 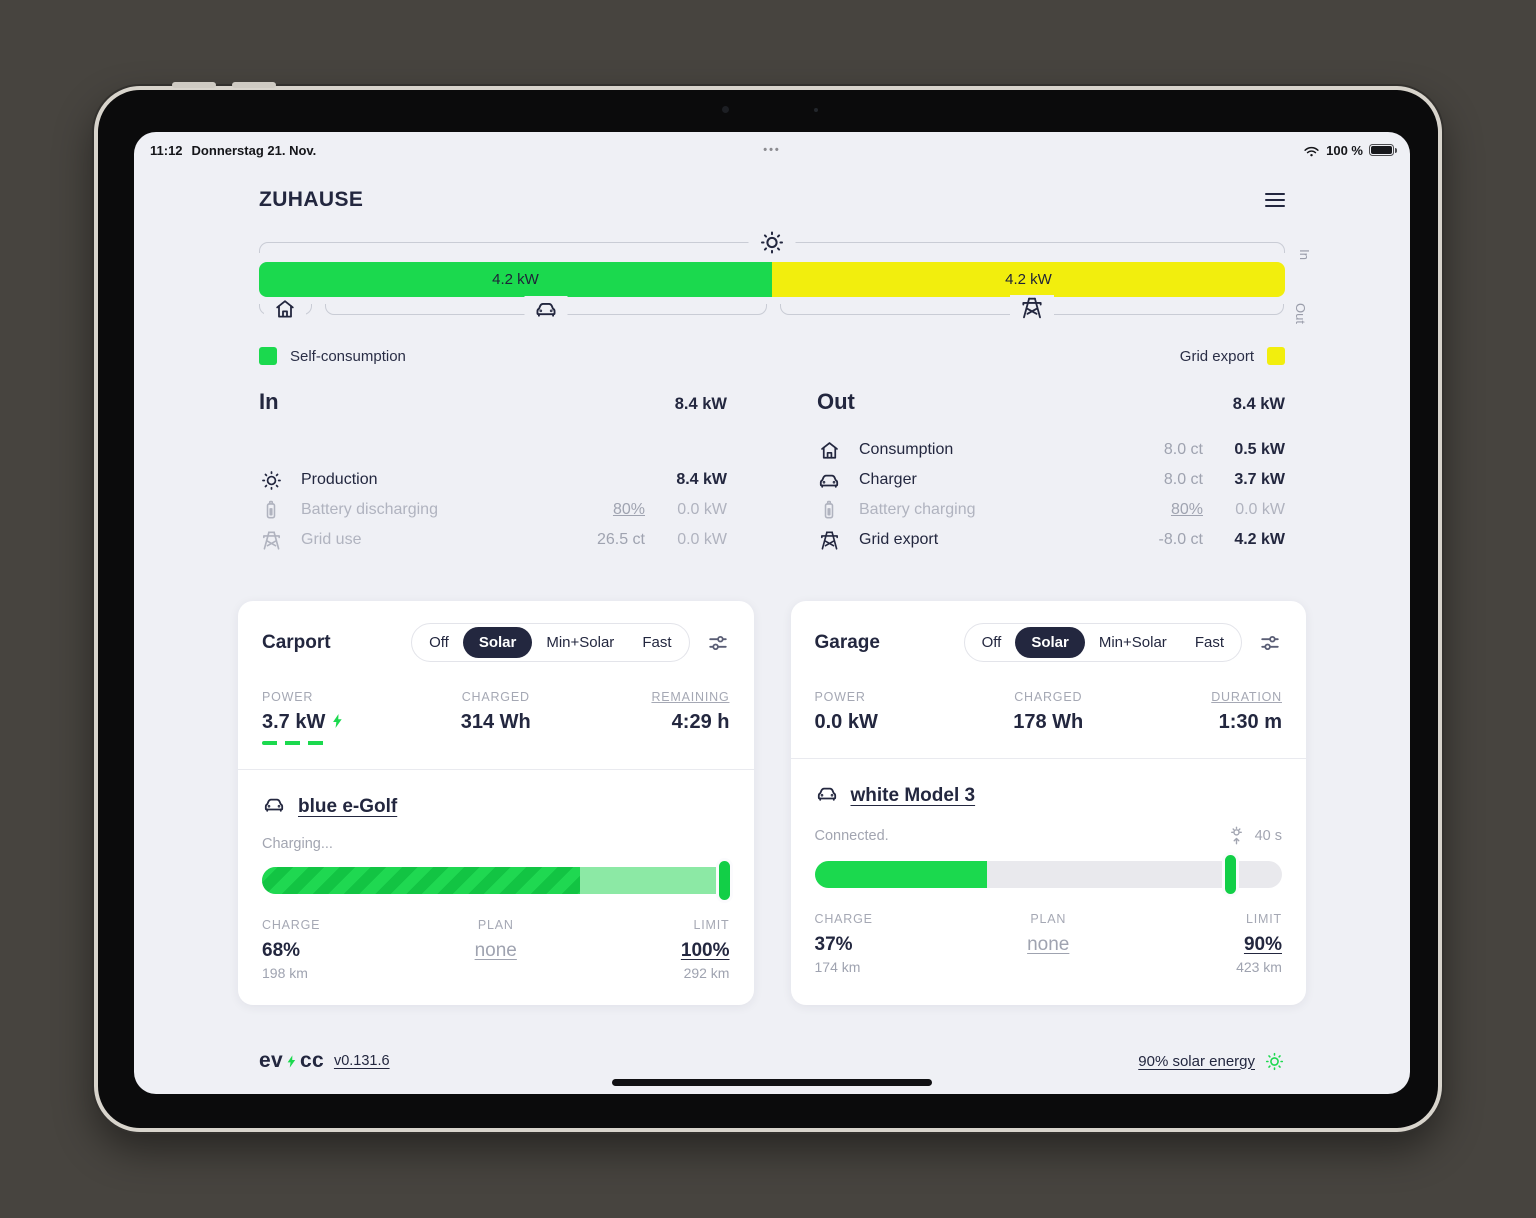 I want to click on out-total: 8.4 kW, so click(x=1258, y=404).